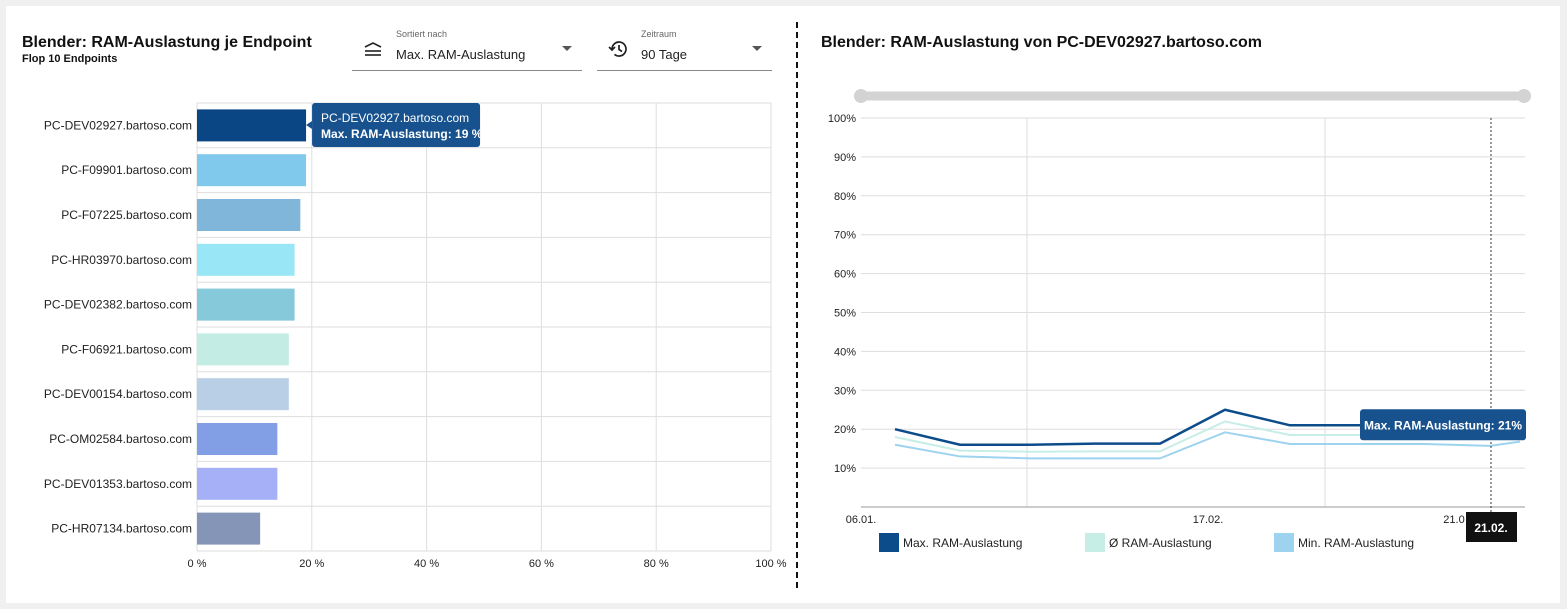  What do you see at coordinates (461, 54) in the screenshot?
I see `sort-select-value: Max. RAM-Auslastung` at bounding box center [461, 54].